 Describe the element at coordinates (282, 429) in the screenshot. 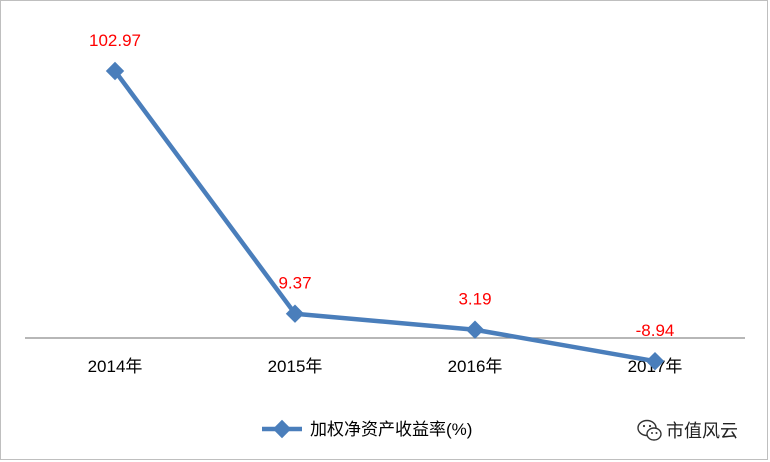

I see `legend-marker-swatch` at that location.